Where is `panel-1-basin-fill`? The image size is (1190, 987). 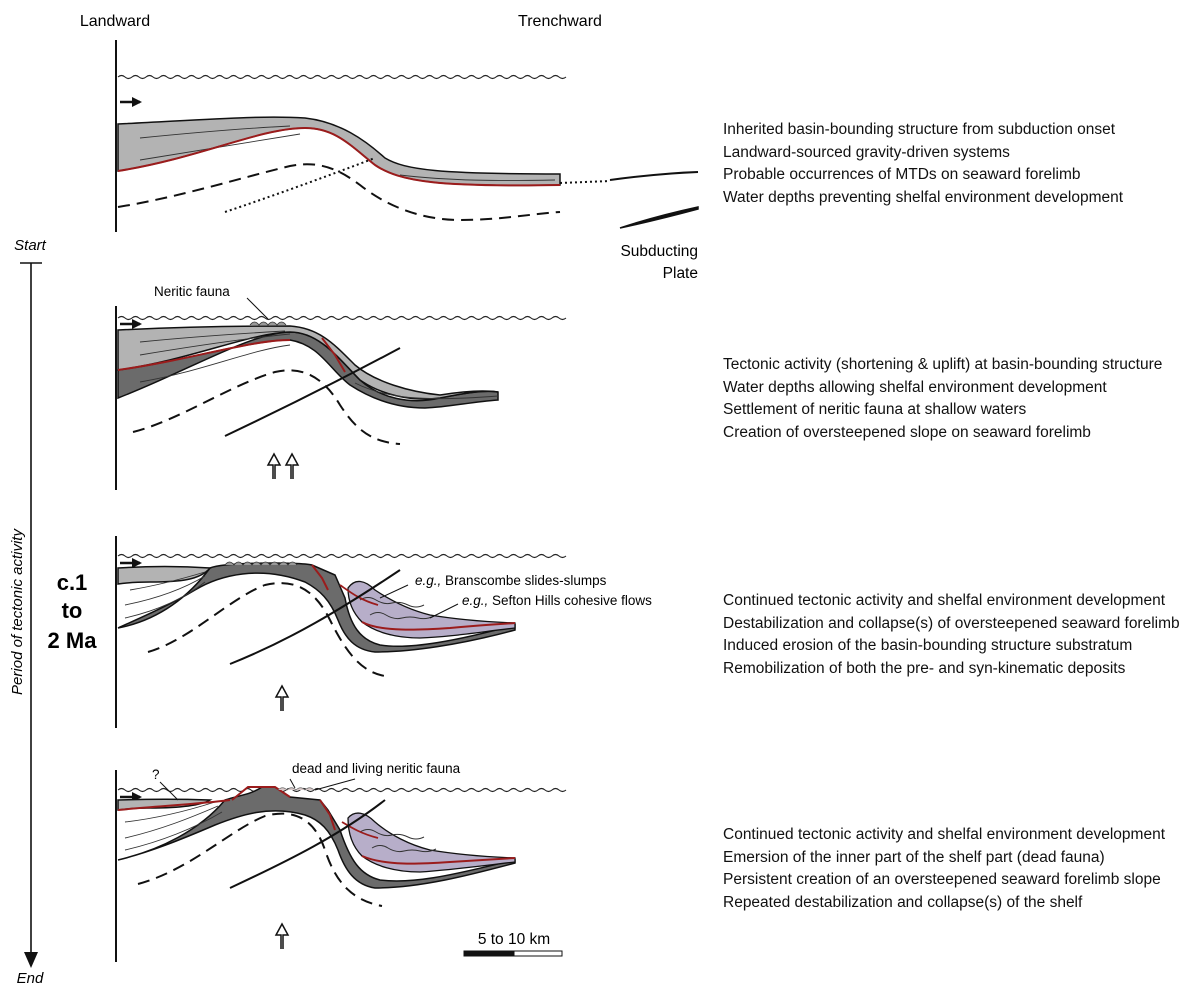
panel-1-basin-fill is located at coordinates (339, 151).